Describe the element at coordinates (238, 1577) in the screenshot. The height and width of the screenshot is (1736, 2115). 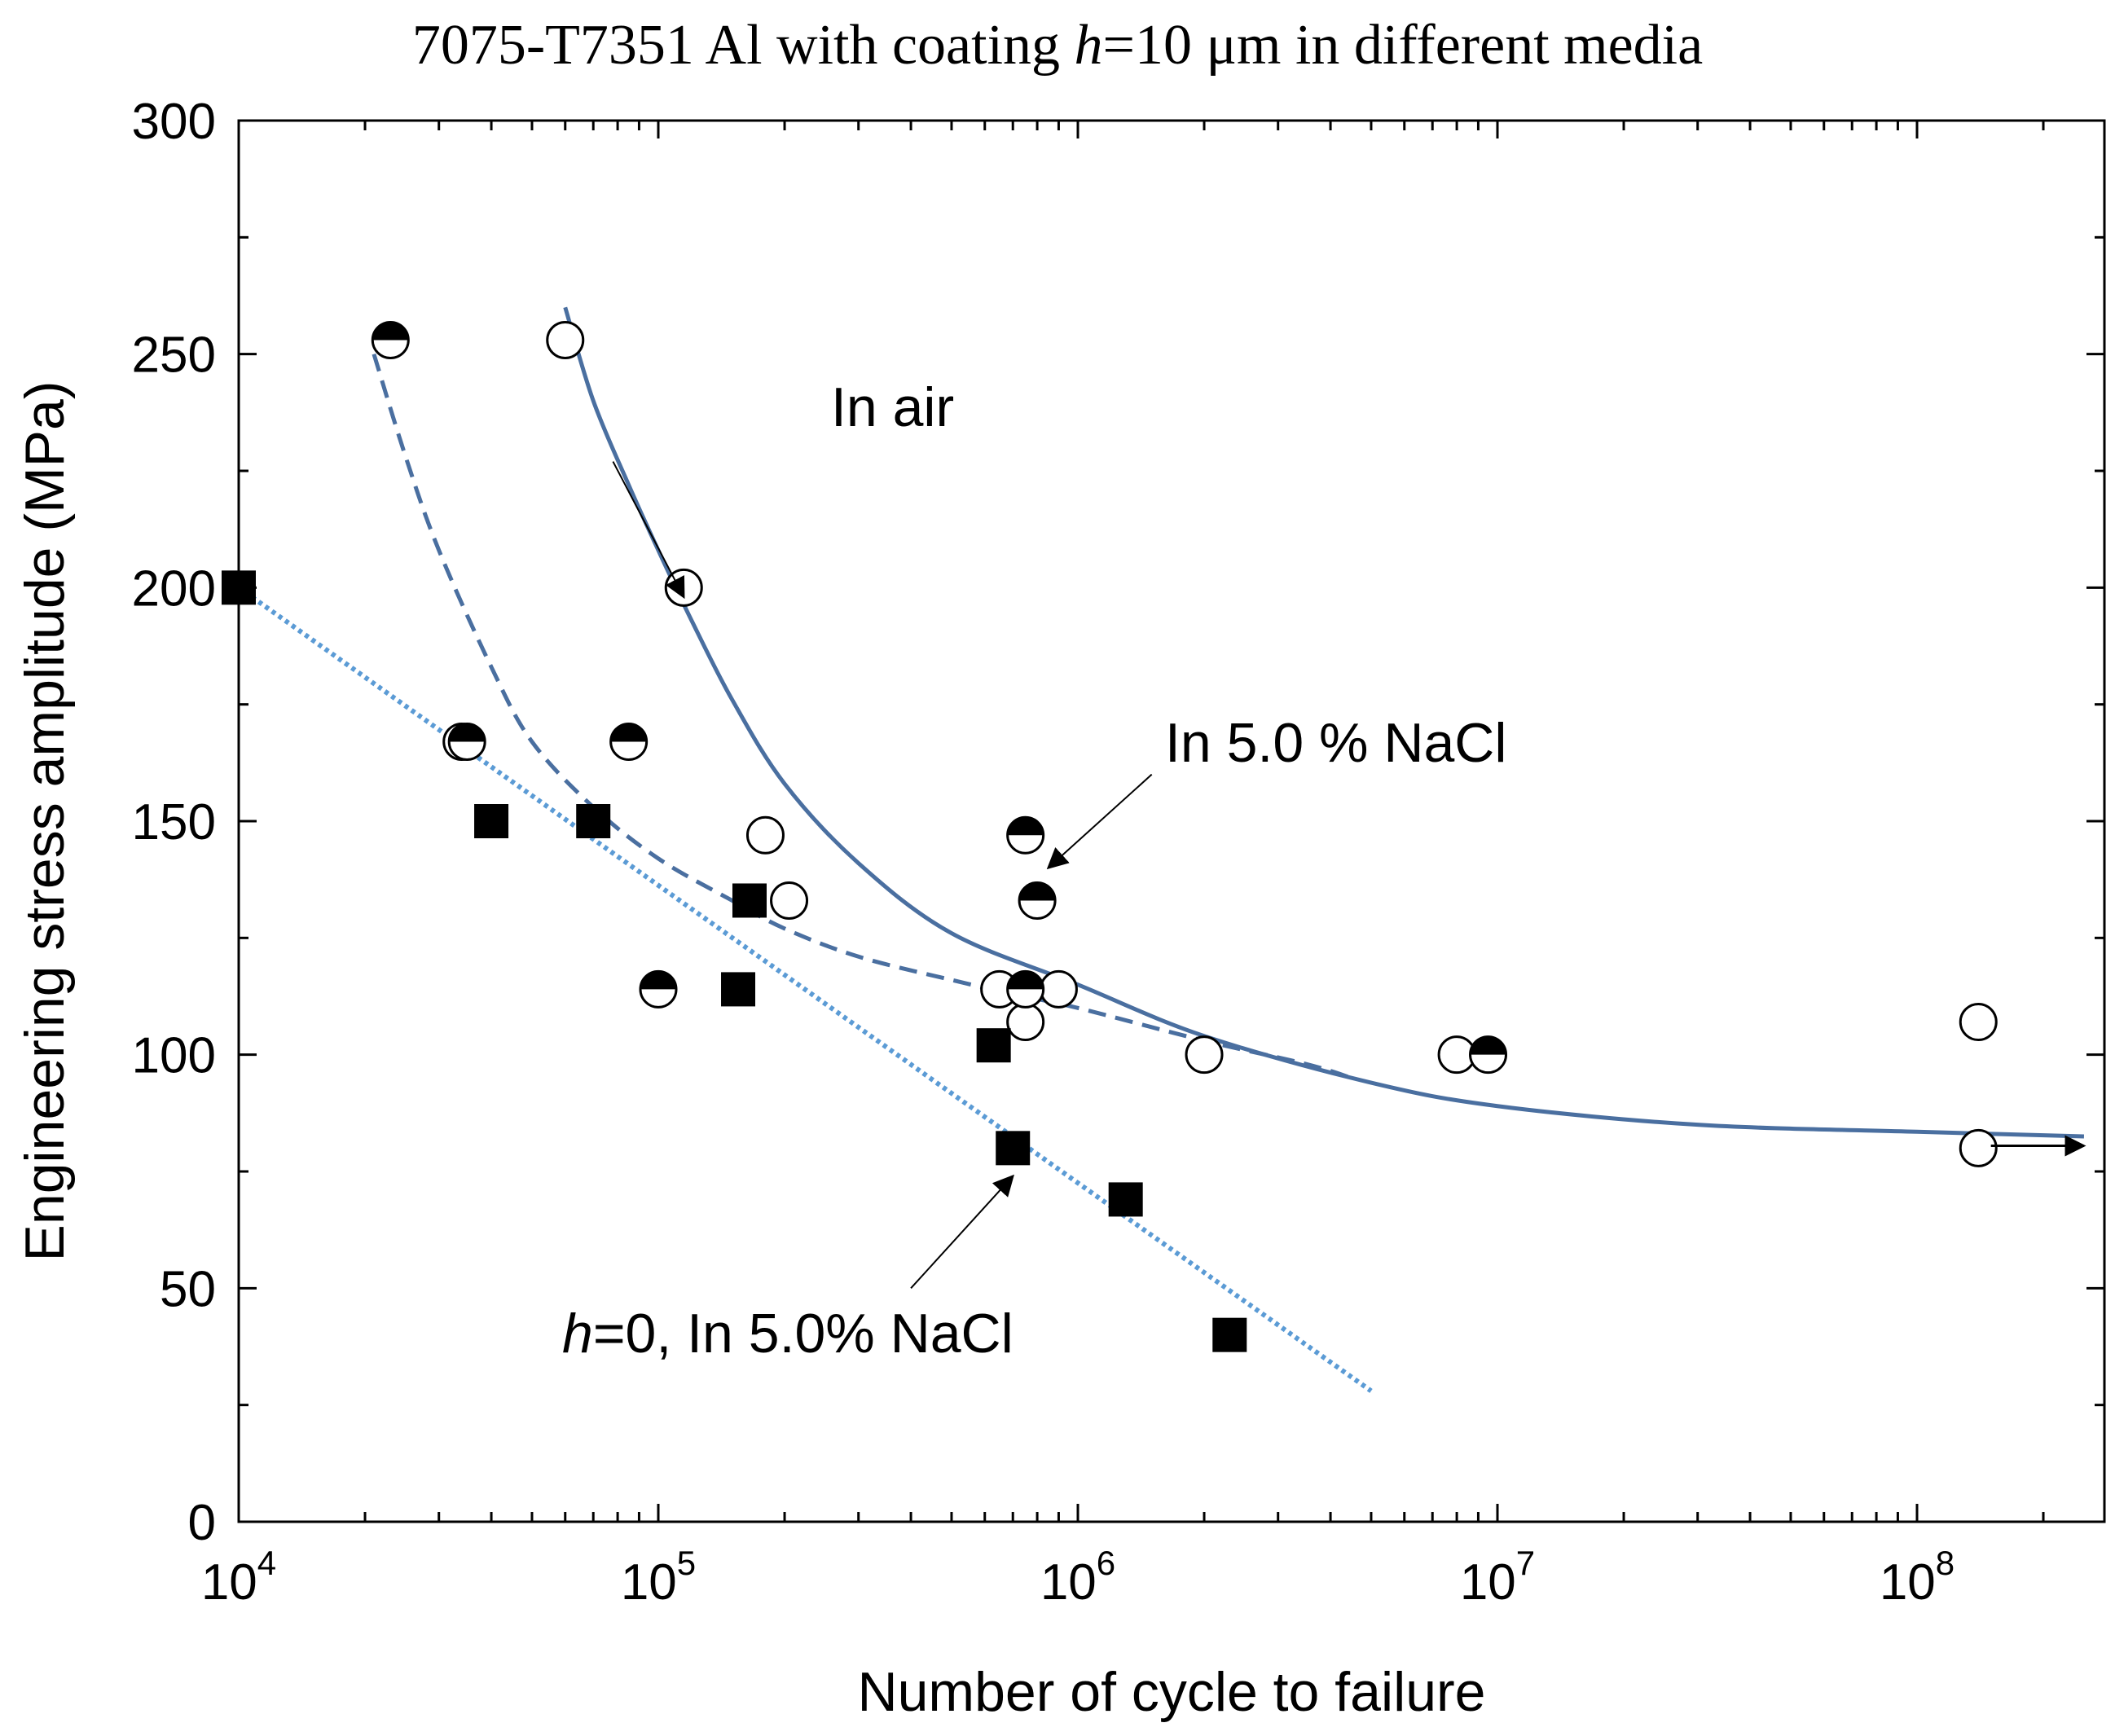
I see `x-tick-label: 10⁴` at that location.